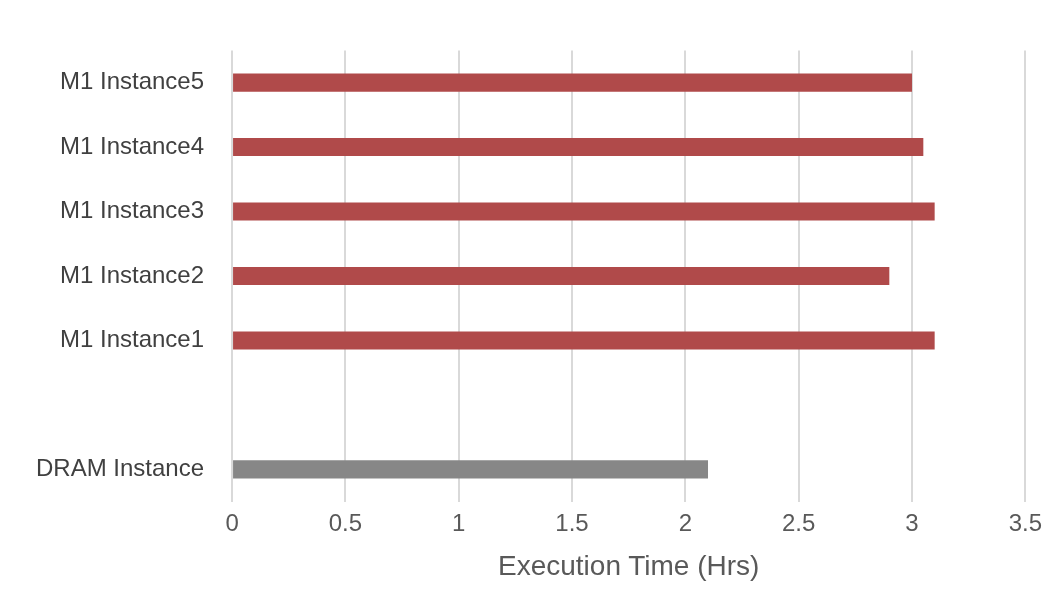 This screenshot has height=597, width=1058. What do you see at coordinates (912, 522) in the screenshot?
I see `x-tick-label: 3` at bounding box center [912, 522].